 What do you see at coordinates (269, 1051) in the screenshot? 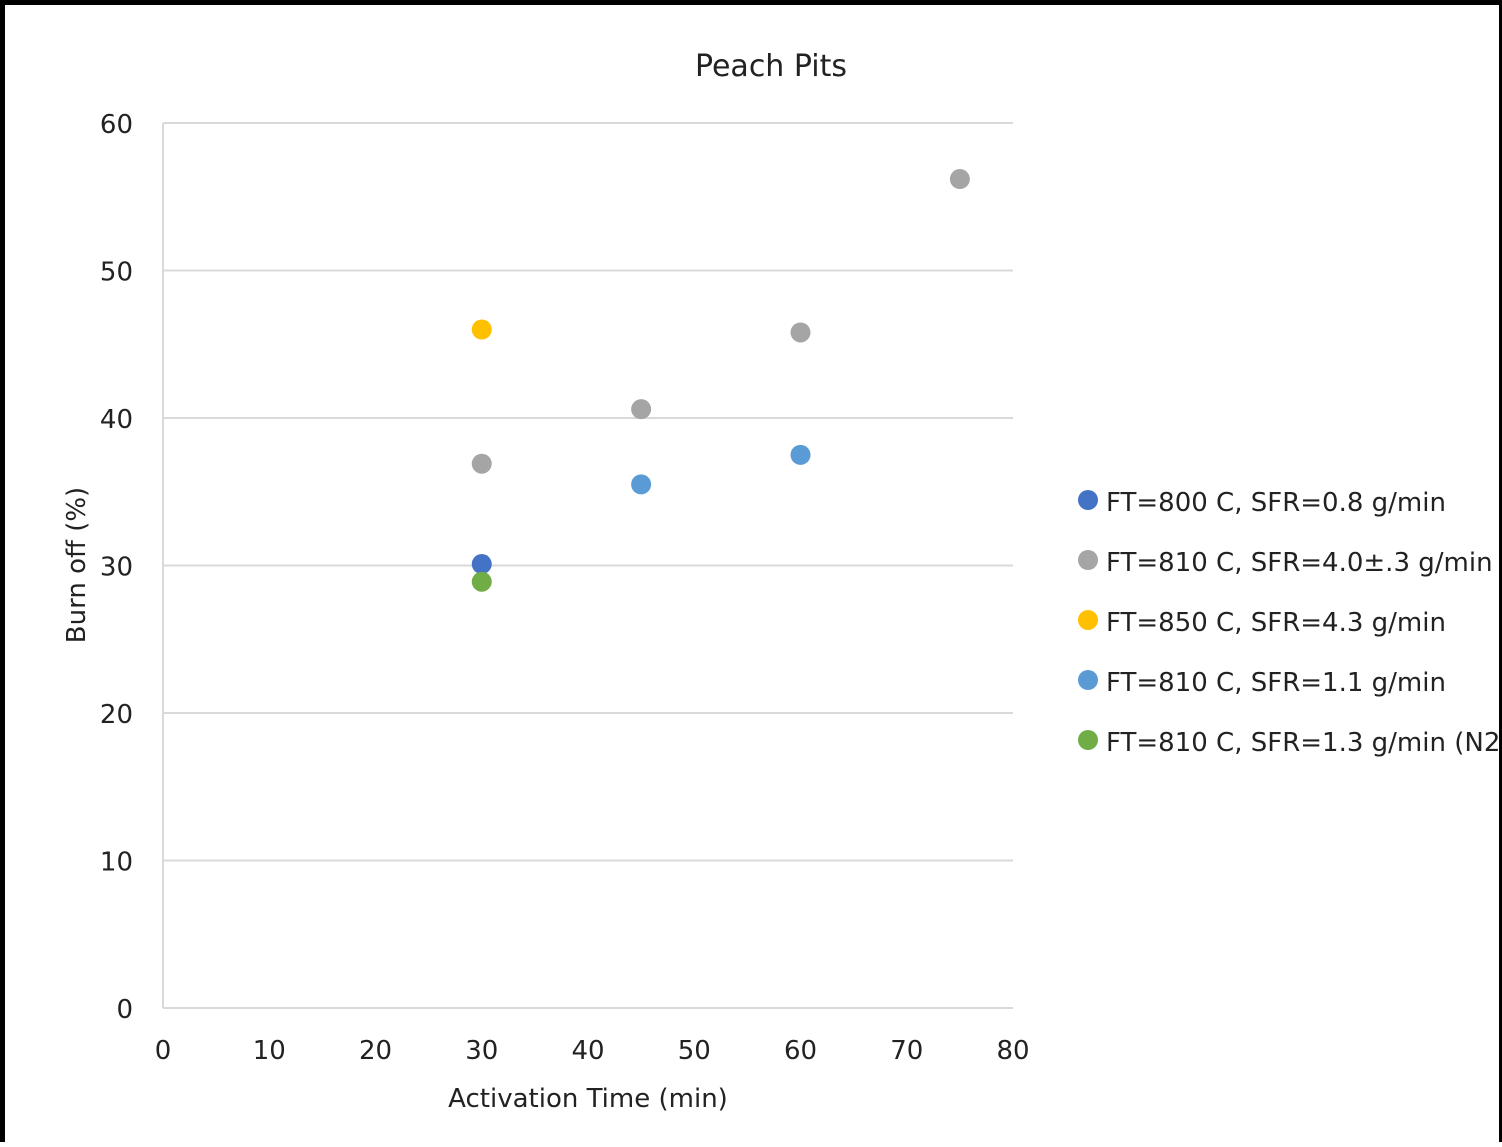
I see `x-tick-label: 10` at bounding box center [269, 1051].